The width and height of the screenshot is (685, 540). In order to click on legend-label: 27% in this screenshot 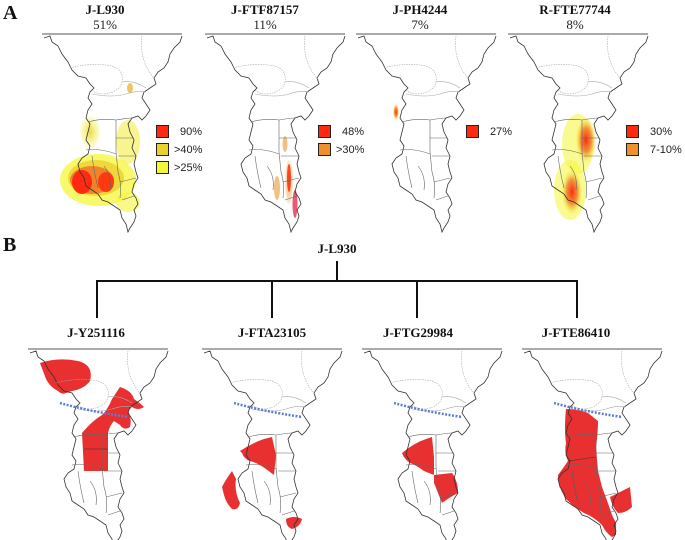, I will do `click(501, 131)`.